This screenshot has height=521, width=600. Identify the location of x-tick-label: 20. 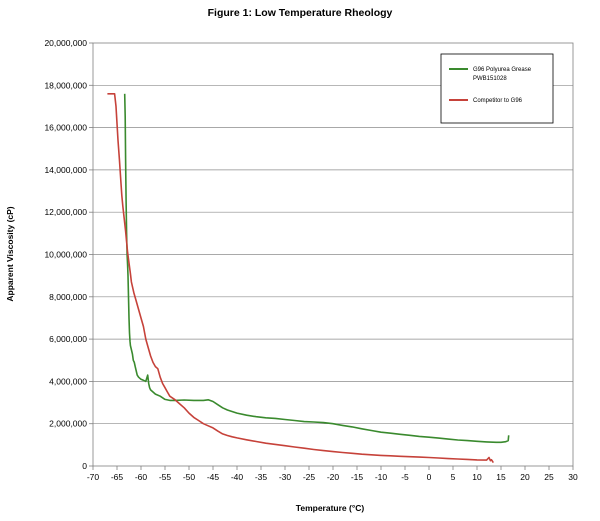
(525, 477).